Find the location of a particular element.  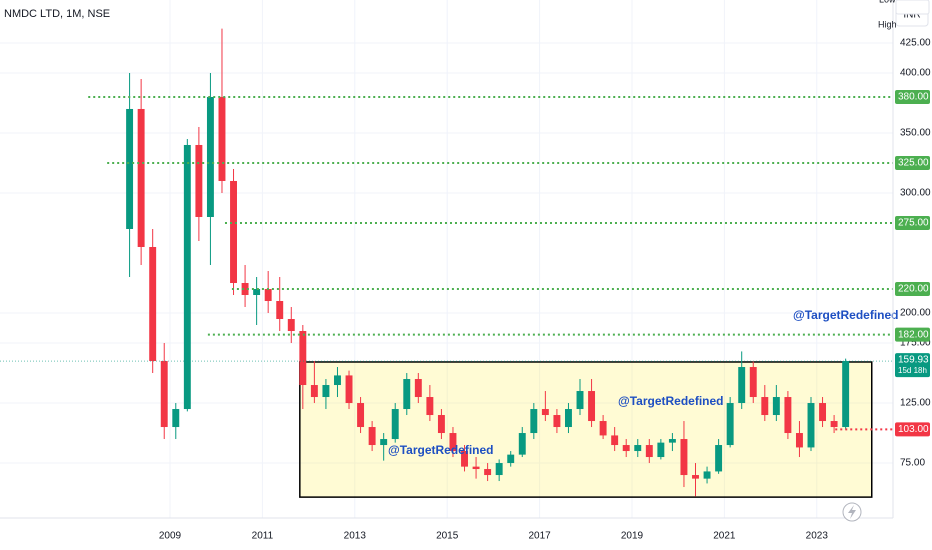

y-tick-label: 425.00 is located at coordinates (915, 43).